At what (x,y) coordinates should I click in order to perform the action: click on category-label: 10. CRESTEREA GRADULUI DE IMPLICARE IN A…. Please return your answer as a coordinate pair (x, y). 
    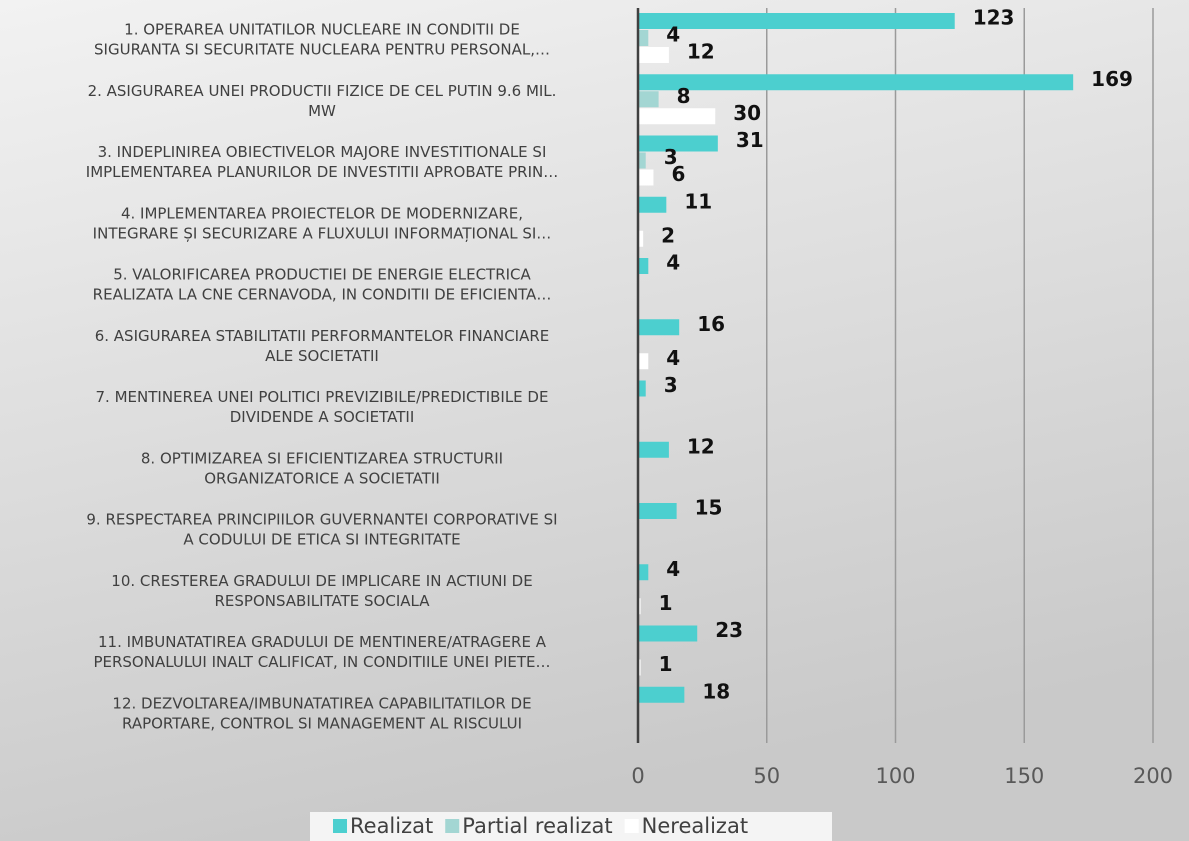
    Looking at the image, I should click on (321, 590).